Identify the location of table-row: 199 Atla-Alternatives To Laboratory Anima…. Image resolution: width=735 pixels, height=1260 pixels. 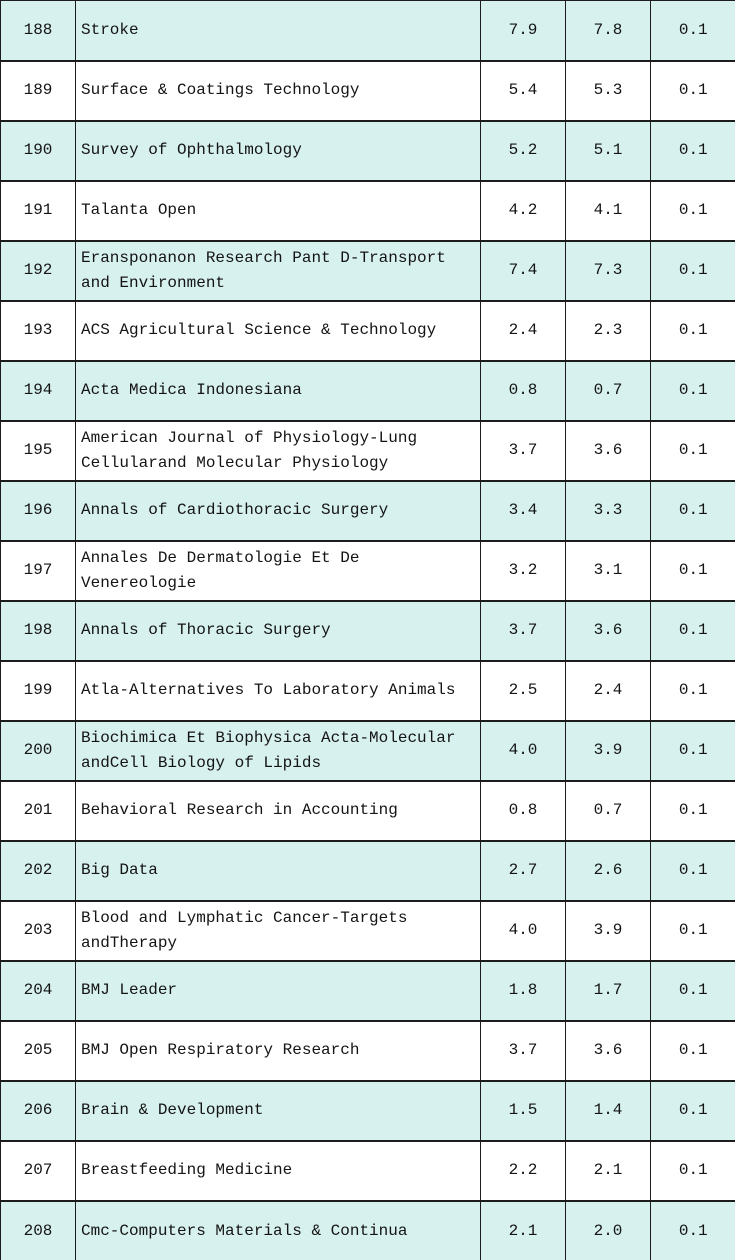
(367, 690).